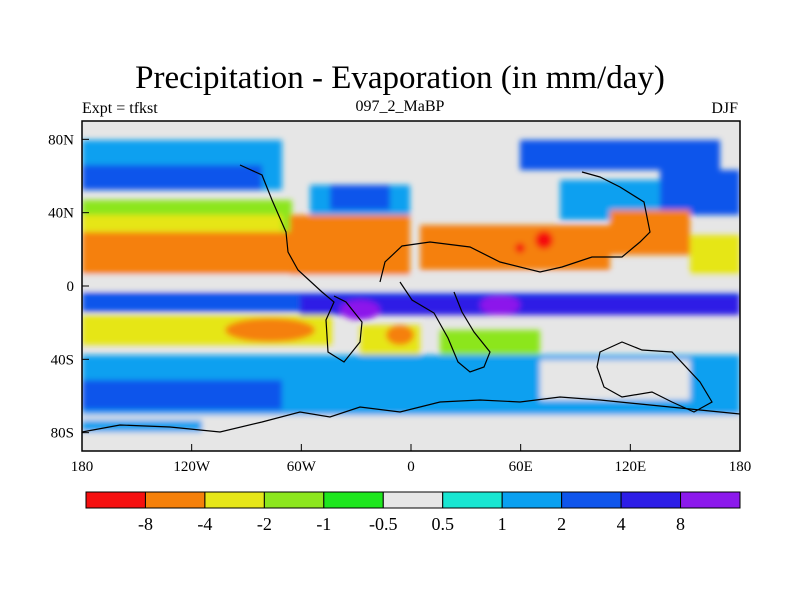 The width and height of the screenshot is (800, 600). Describe the element at coordinates (192, 467) in the screenshot. I see `lon-tick-label: 120W` at that location.